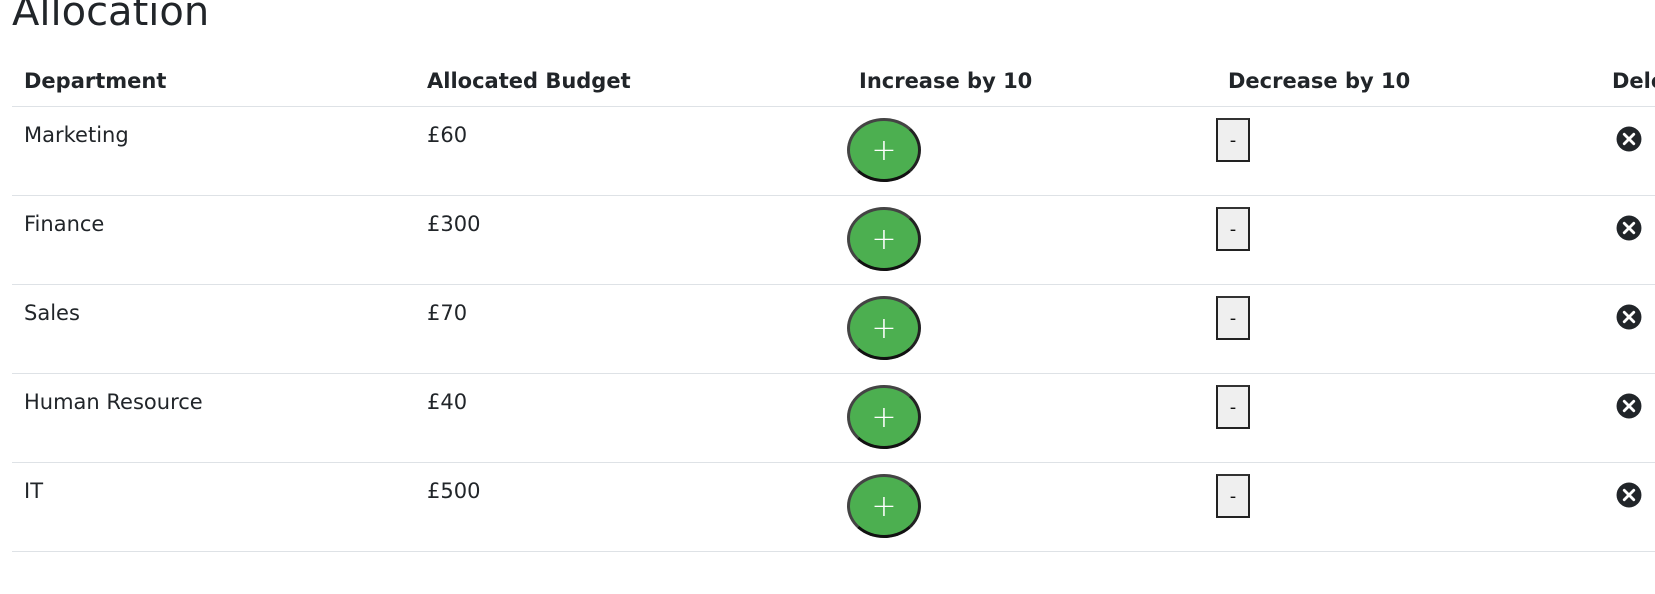  I want to click on budget-cell: £60, so click(631, 151).